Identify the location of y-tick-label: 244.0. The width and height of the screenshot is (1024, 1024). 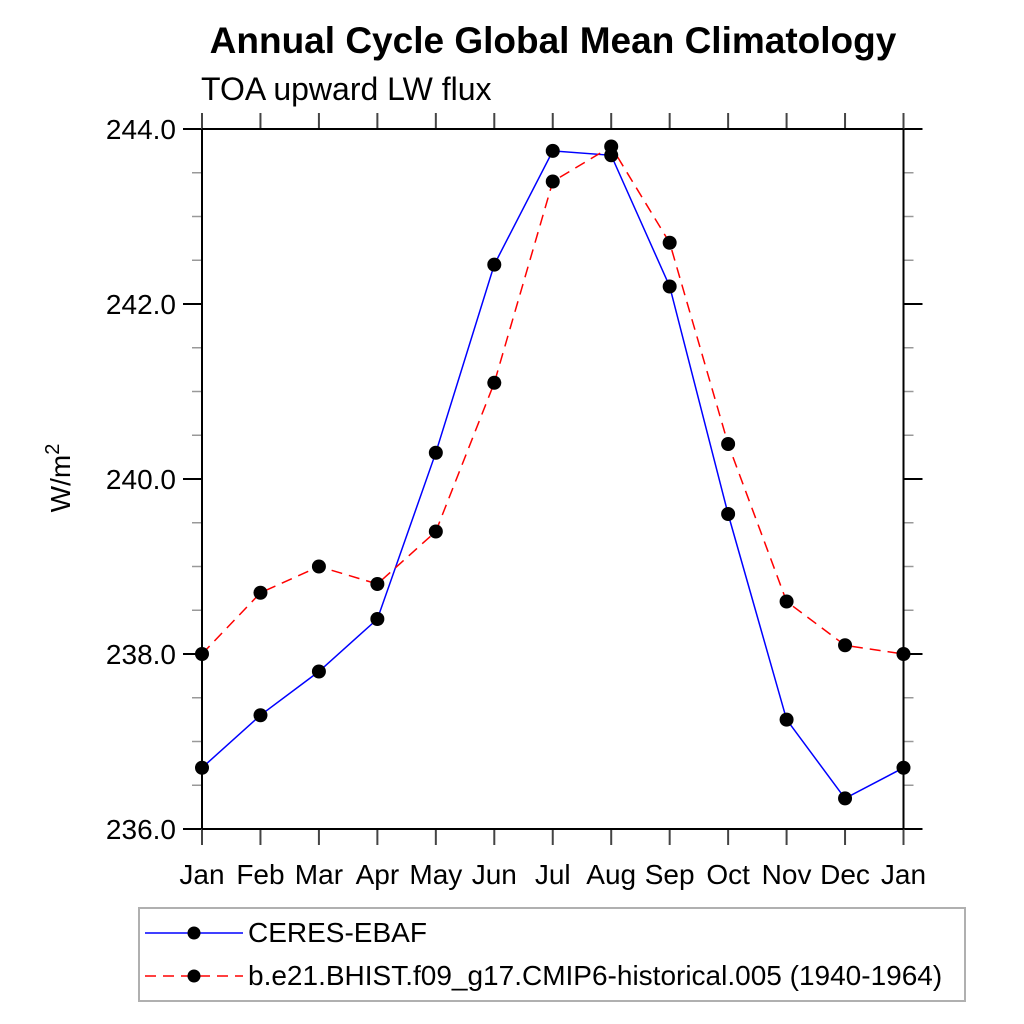
(141, 129).